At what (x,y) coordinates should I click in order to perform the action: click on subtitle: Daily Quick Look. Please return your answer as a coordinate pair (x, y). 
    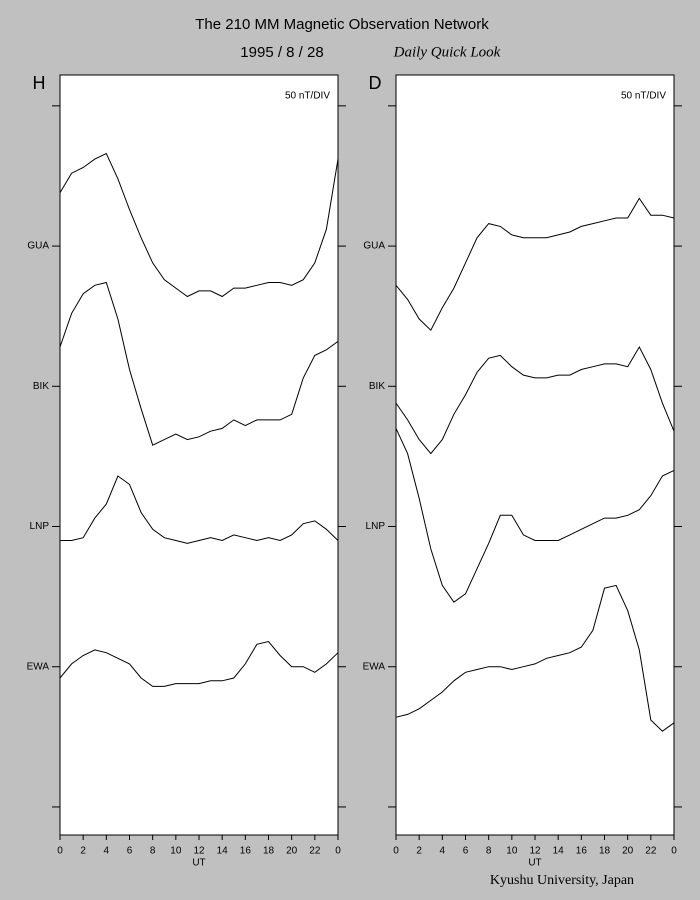
    Looking at the image, I should click on (447, 52).